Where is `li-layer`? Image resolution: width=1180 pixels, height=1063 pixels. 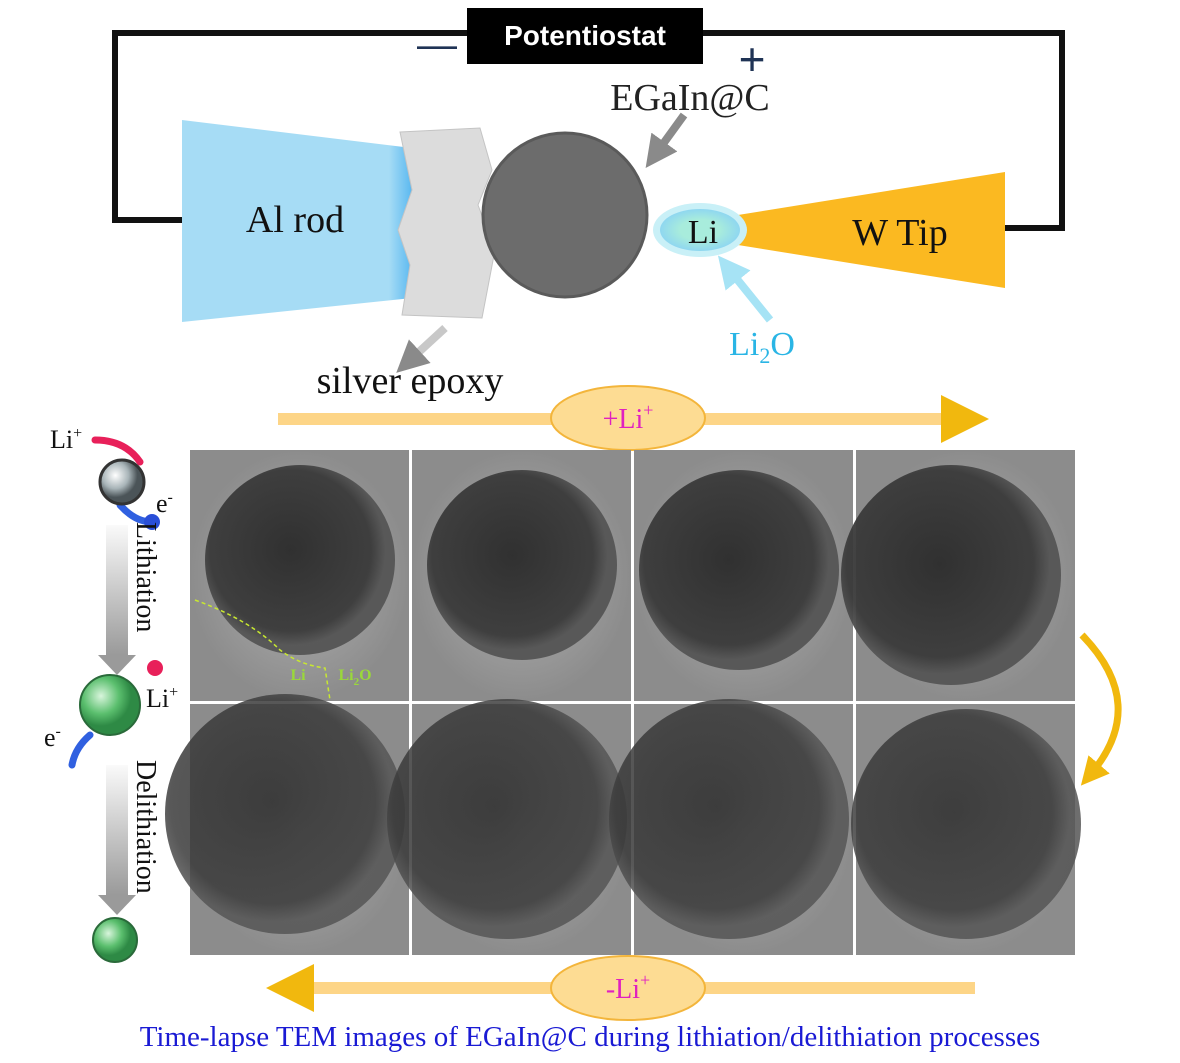 li-layer is located at coordinates (700, 230).